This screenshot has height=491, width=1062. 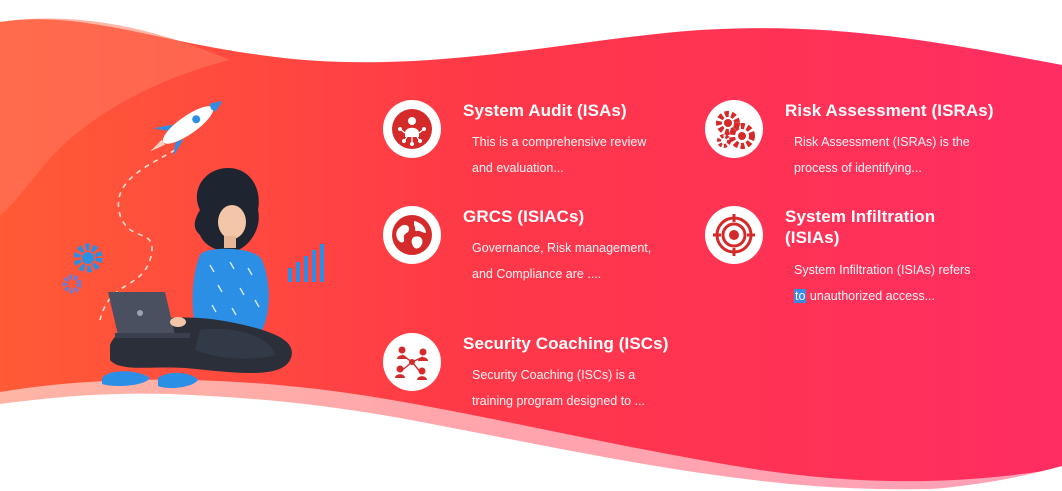 What do you see at coordinates (197, 278) in the screenshot?
I see `person-figure` at bounding box center [197, 278].